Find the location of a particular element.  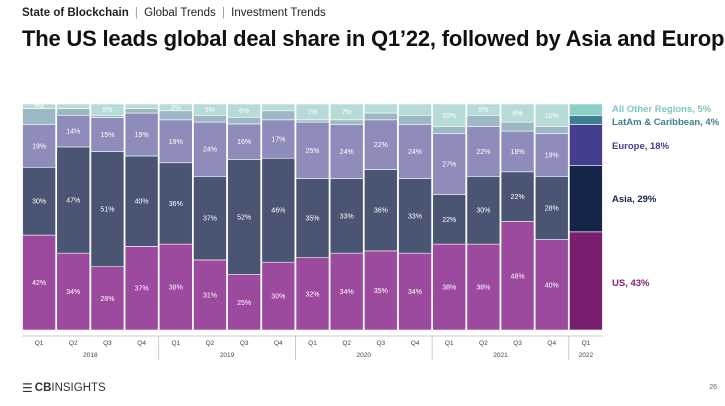

data-label: 6% is located at coordinates (244, 111).